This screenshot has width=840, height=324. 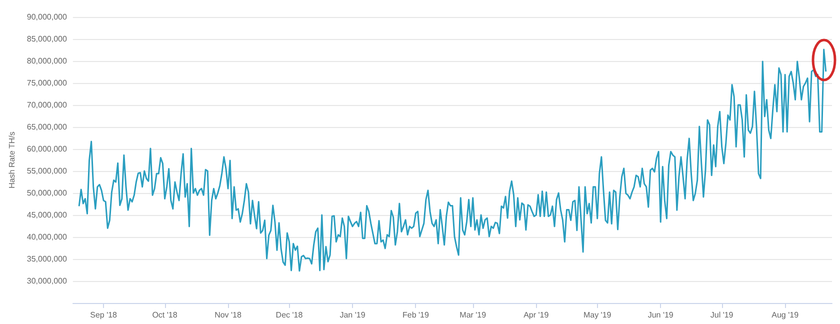 What do you see at coordinates (47, 149) in the screenshot?
I see `y-tick-label: 60,000,000` at bounding box center [47, 149].